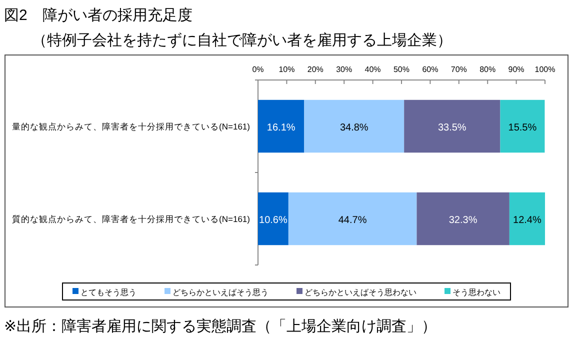 Image resolution: width=579 pixels, height=350 pixels. I want to click on data-label: 12.4%, so click(527, 220).